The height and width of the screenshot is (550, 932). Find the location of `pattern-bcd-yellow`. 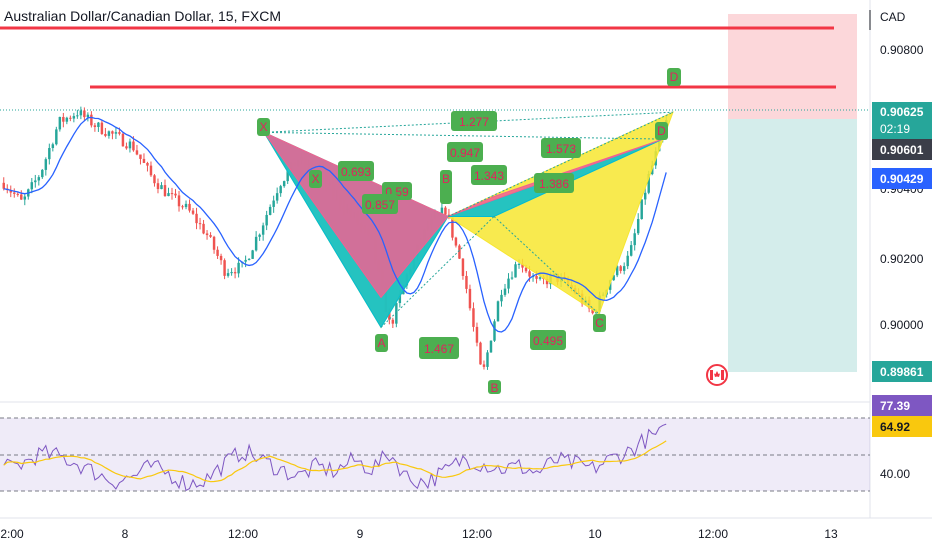

pattern-bcd-yellow is located at coordinates (560, 213).